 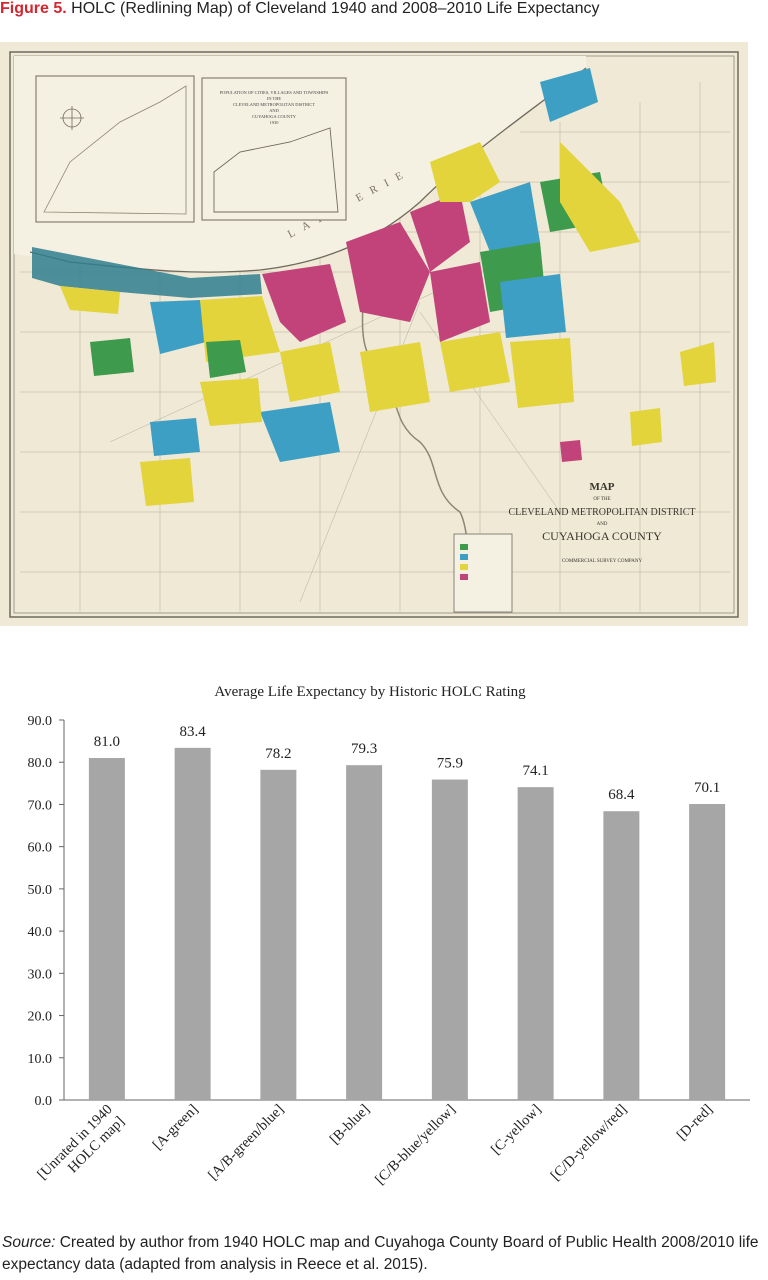 What do you see at coordinates (40, 805) in the screenshot?
I see `y-tick-label: 70.0` at bounding box center [40, 805].